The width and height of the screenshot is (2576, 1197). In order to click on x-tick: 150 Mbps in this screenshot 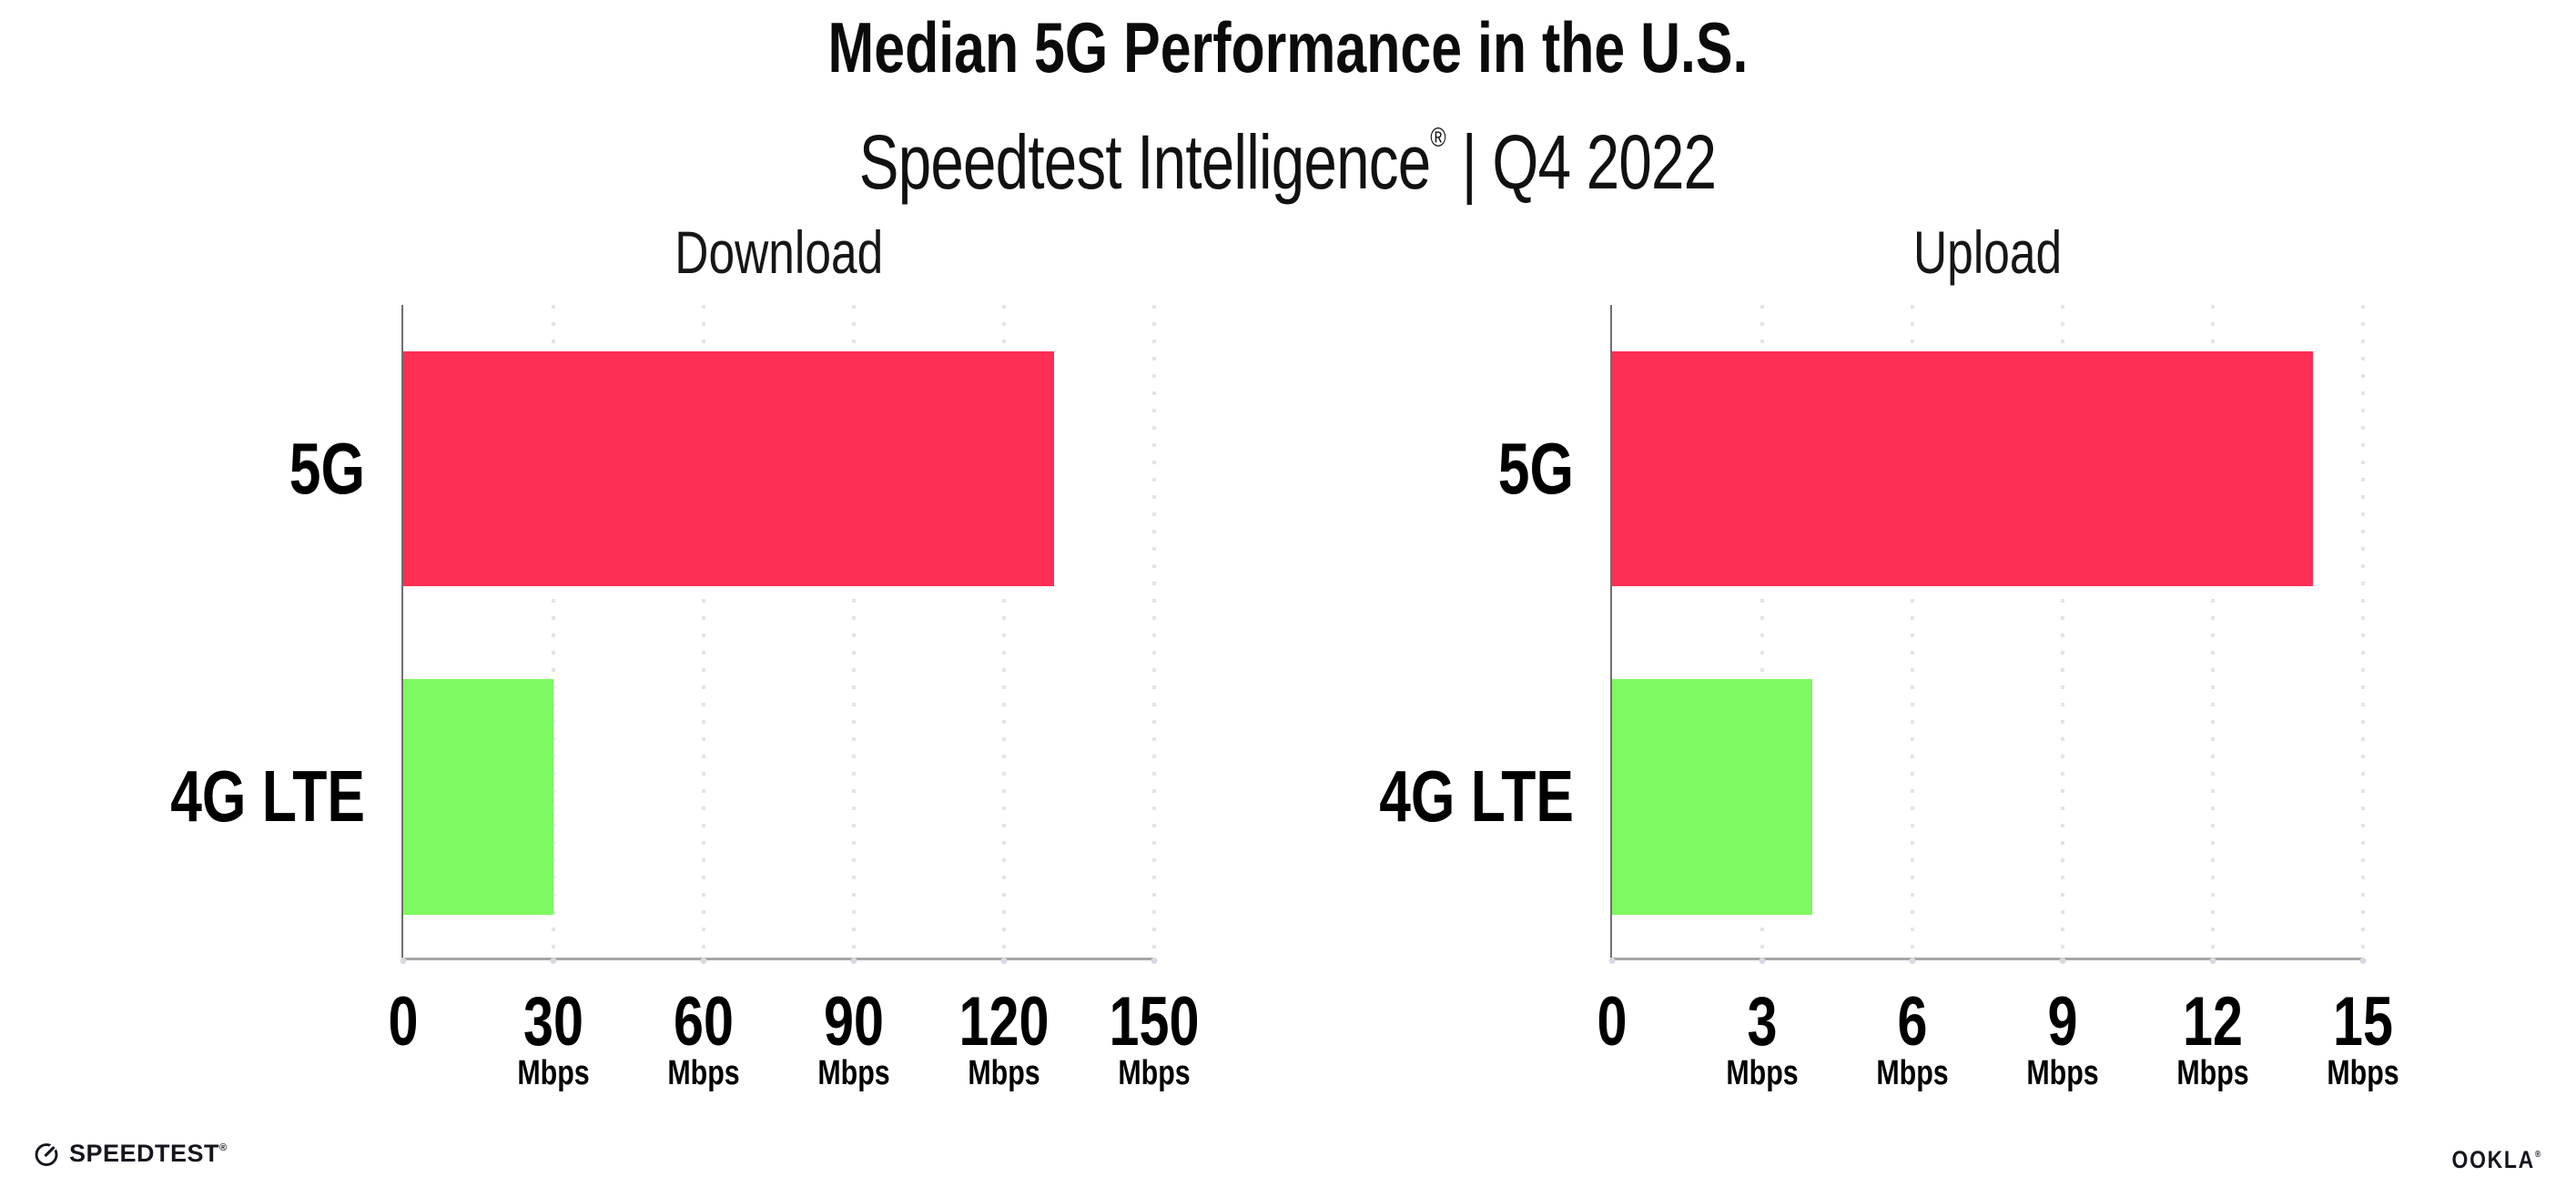, I will do `click(1154, 1037)`.